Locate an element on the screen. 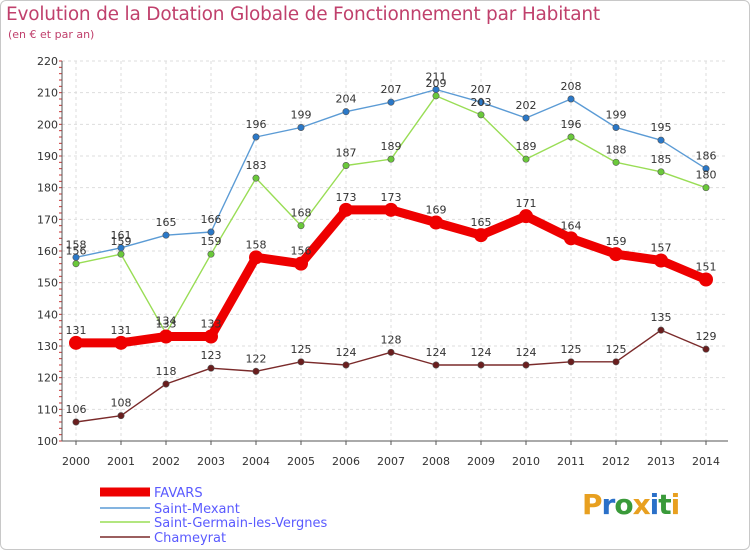 The image size is (750, 550). y-tick-label: 200 is located at coordinates (47, 124).